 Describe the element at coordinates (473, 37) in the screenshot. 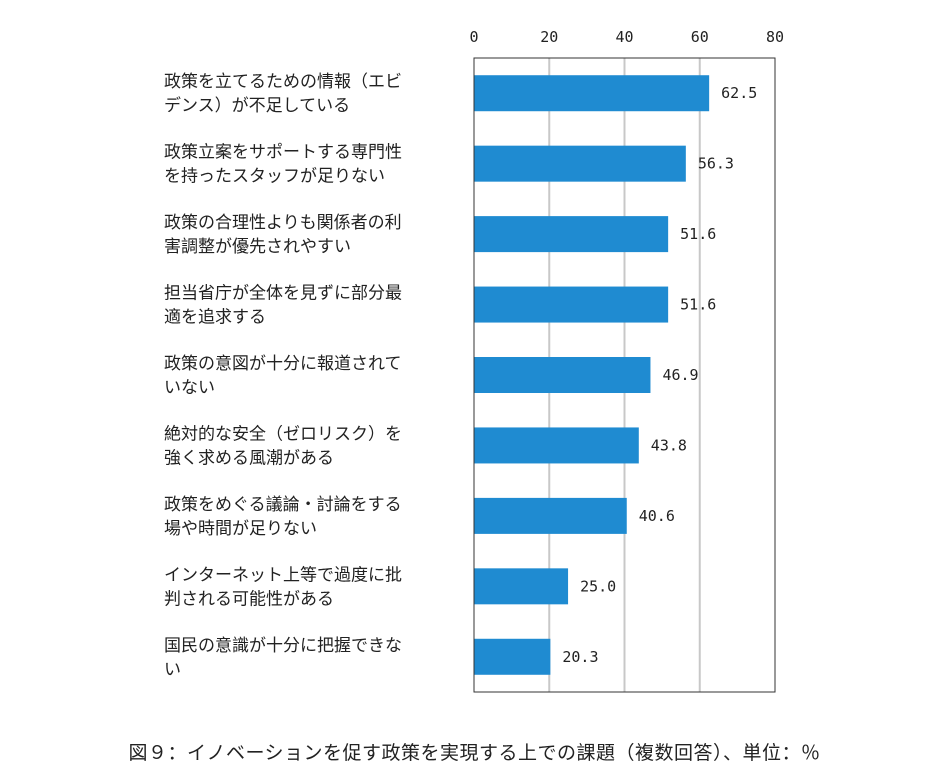

I see `x-tick-0: 0` at that location.